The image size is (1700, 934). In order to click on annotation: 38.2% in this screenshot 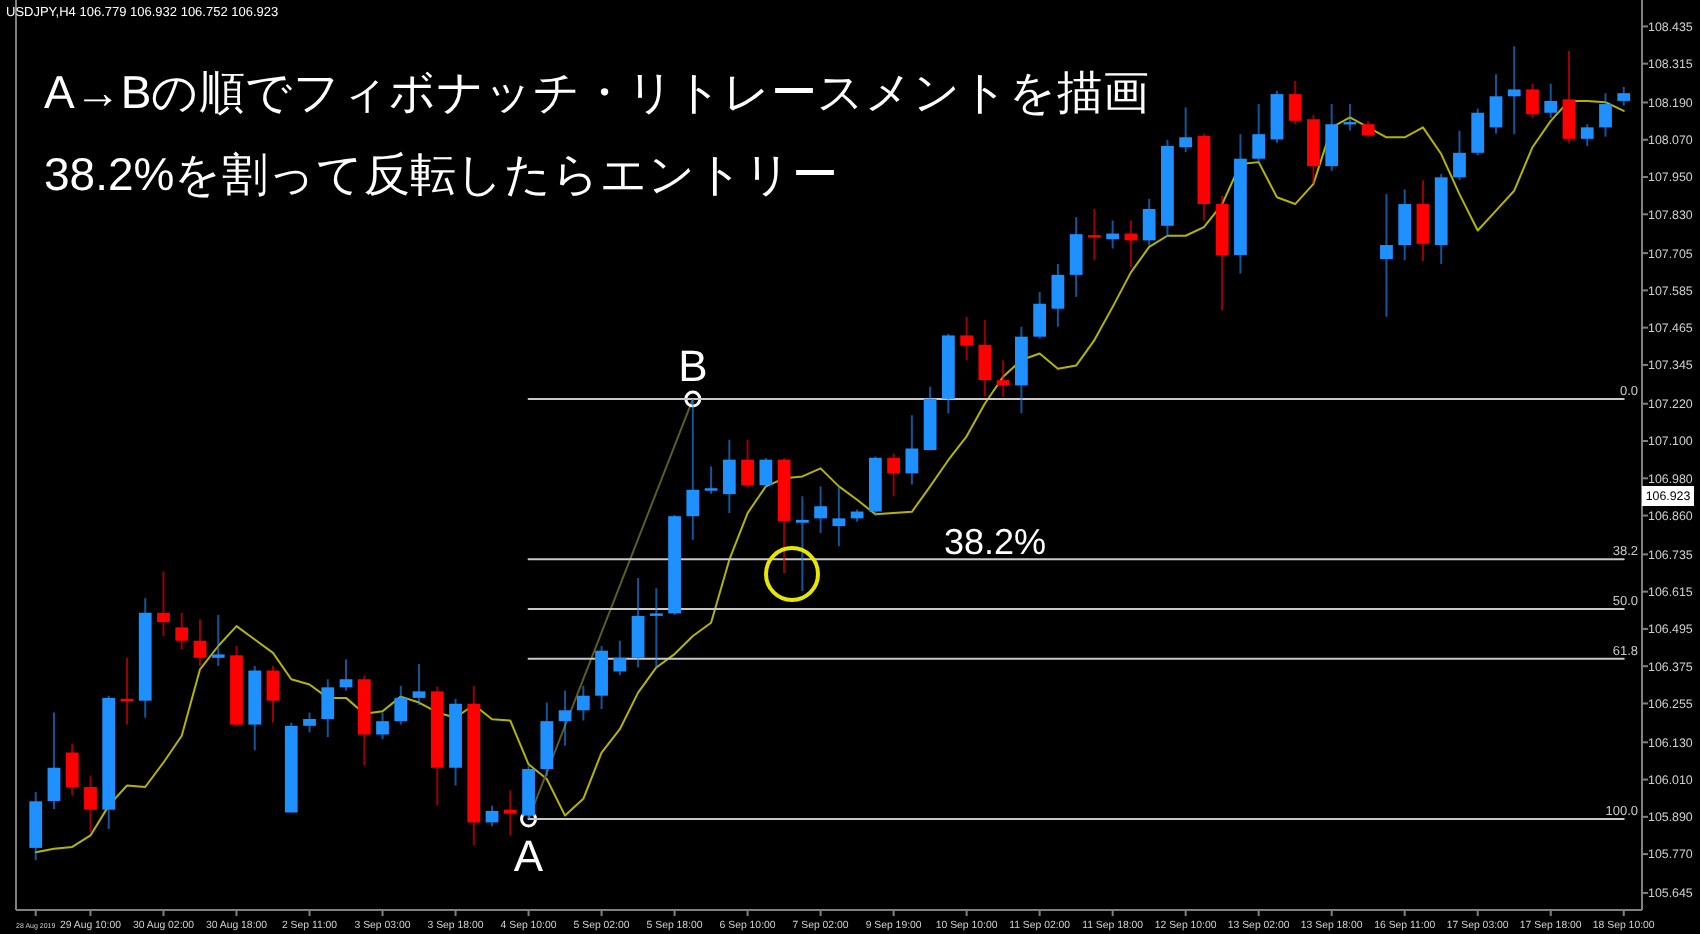, I will do `click(995, 542)`.